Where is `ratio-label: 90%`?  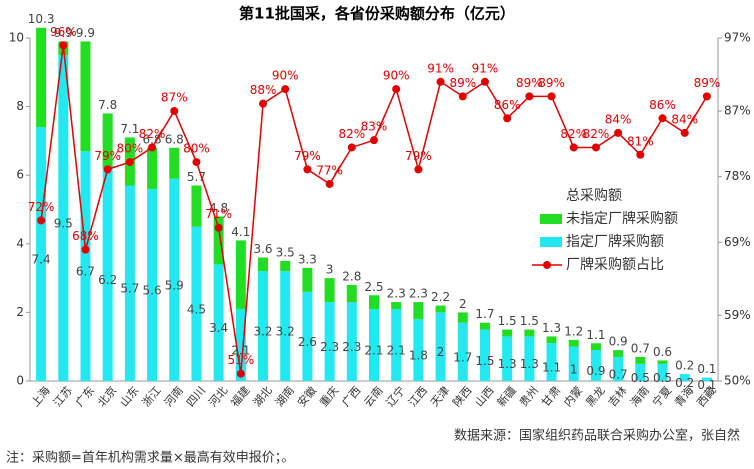
ratio-label: 90% is located at coordinates (285, 76).